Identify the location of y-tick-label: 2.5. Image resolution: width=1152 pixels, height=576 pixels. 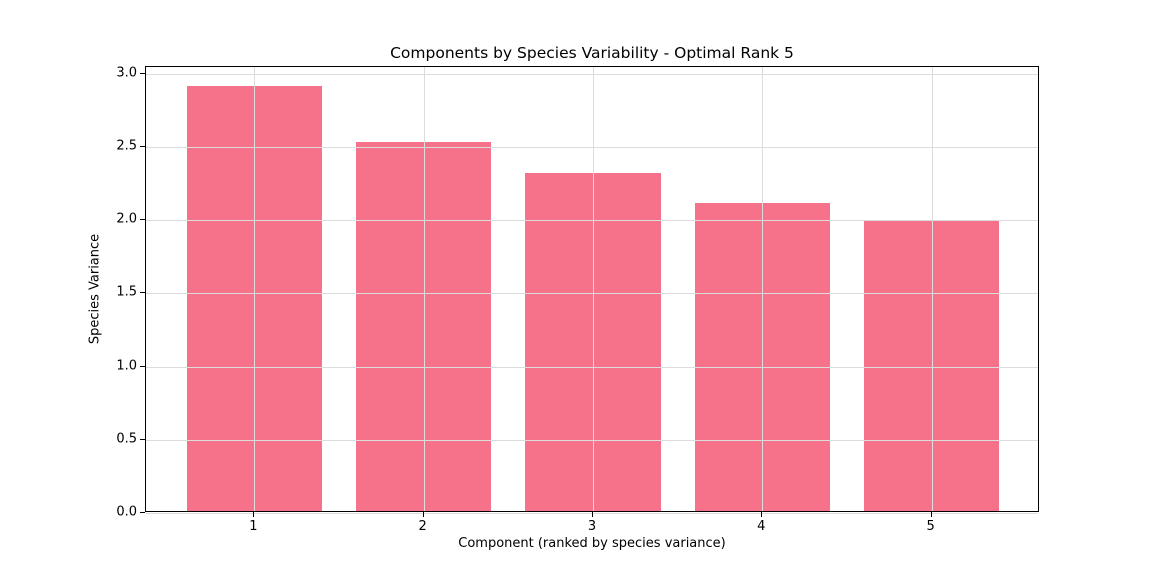
(126, 146).